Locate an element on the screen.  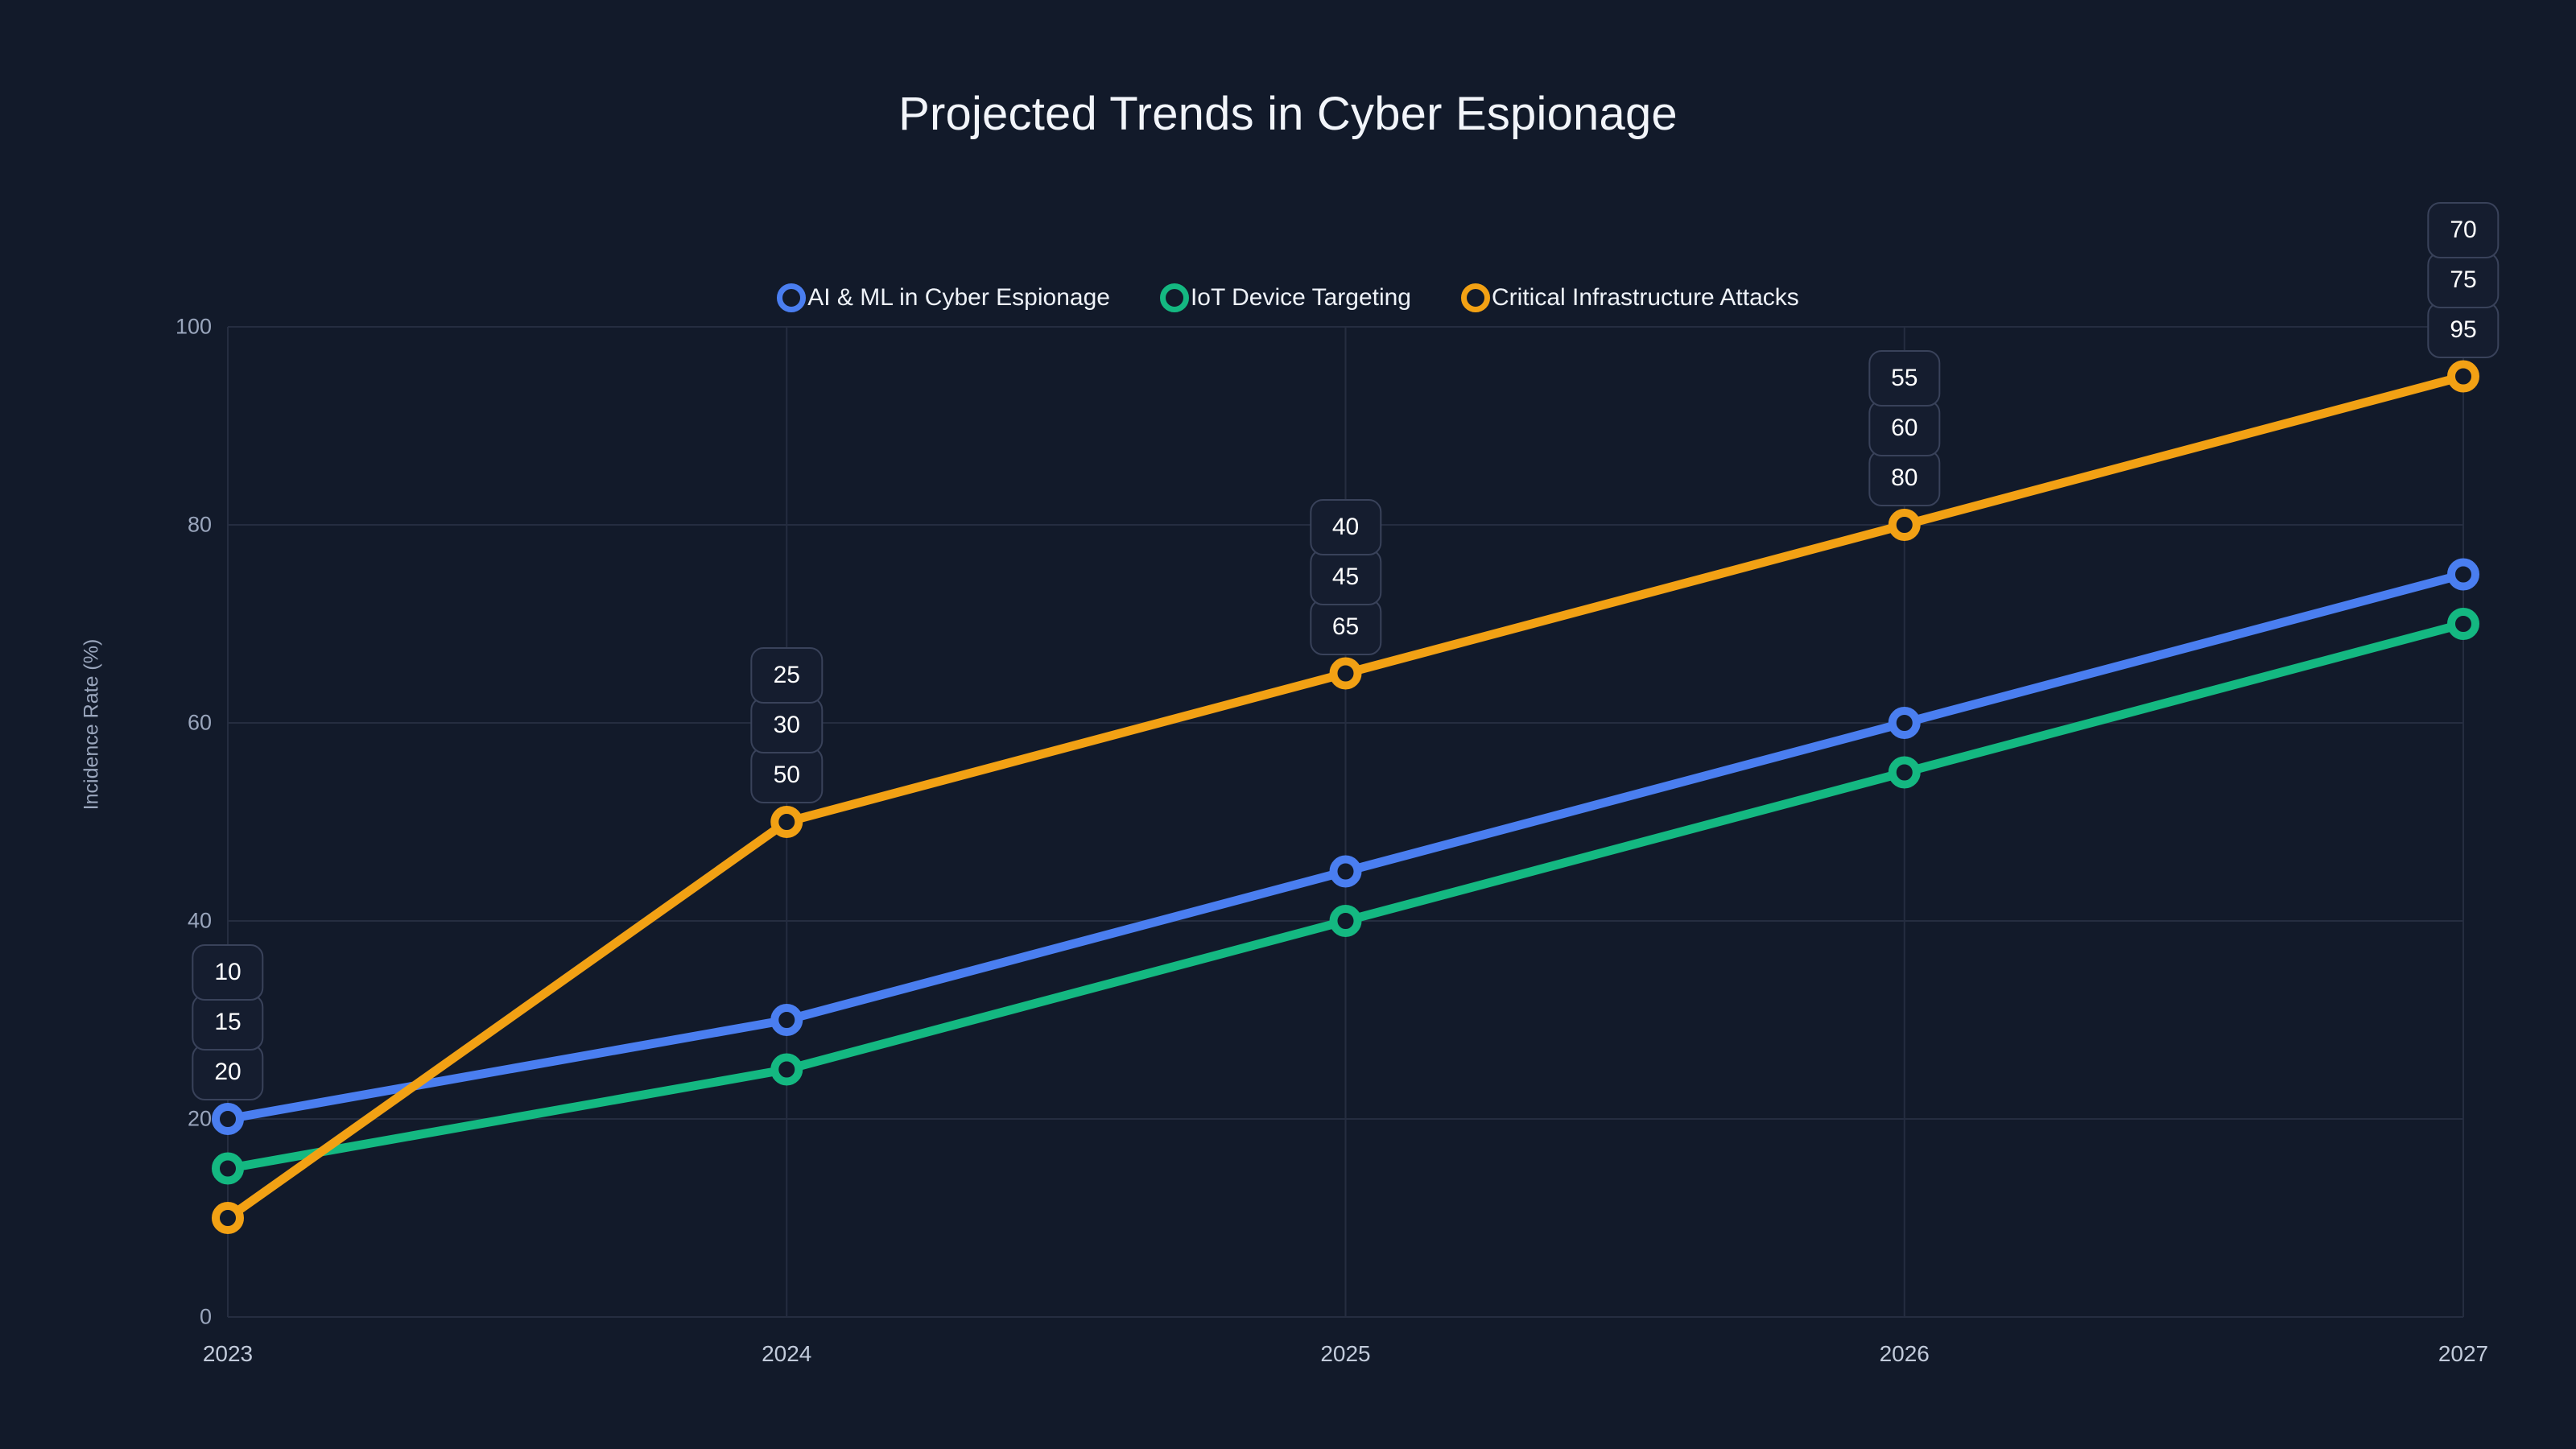
data-point-value-badge: 80 is located at coordinates (1904, 478).